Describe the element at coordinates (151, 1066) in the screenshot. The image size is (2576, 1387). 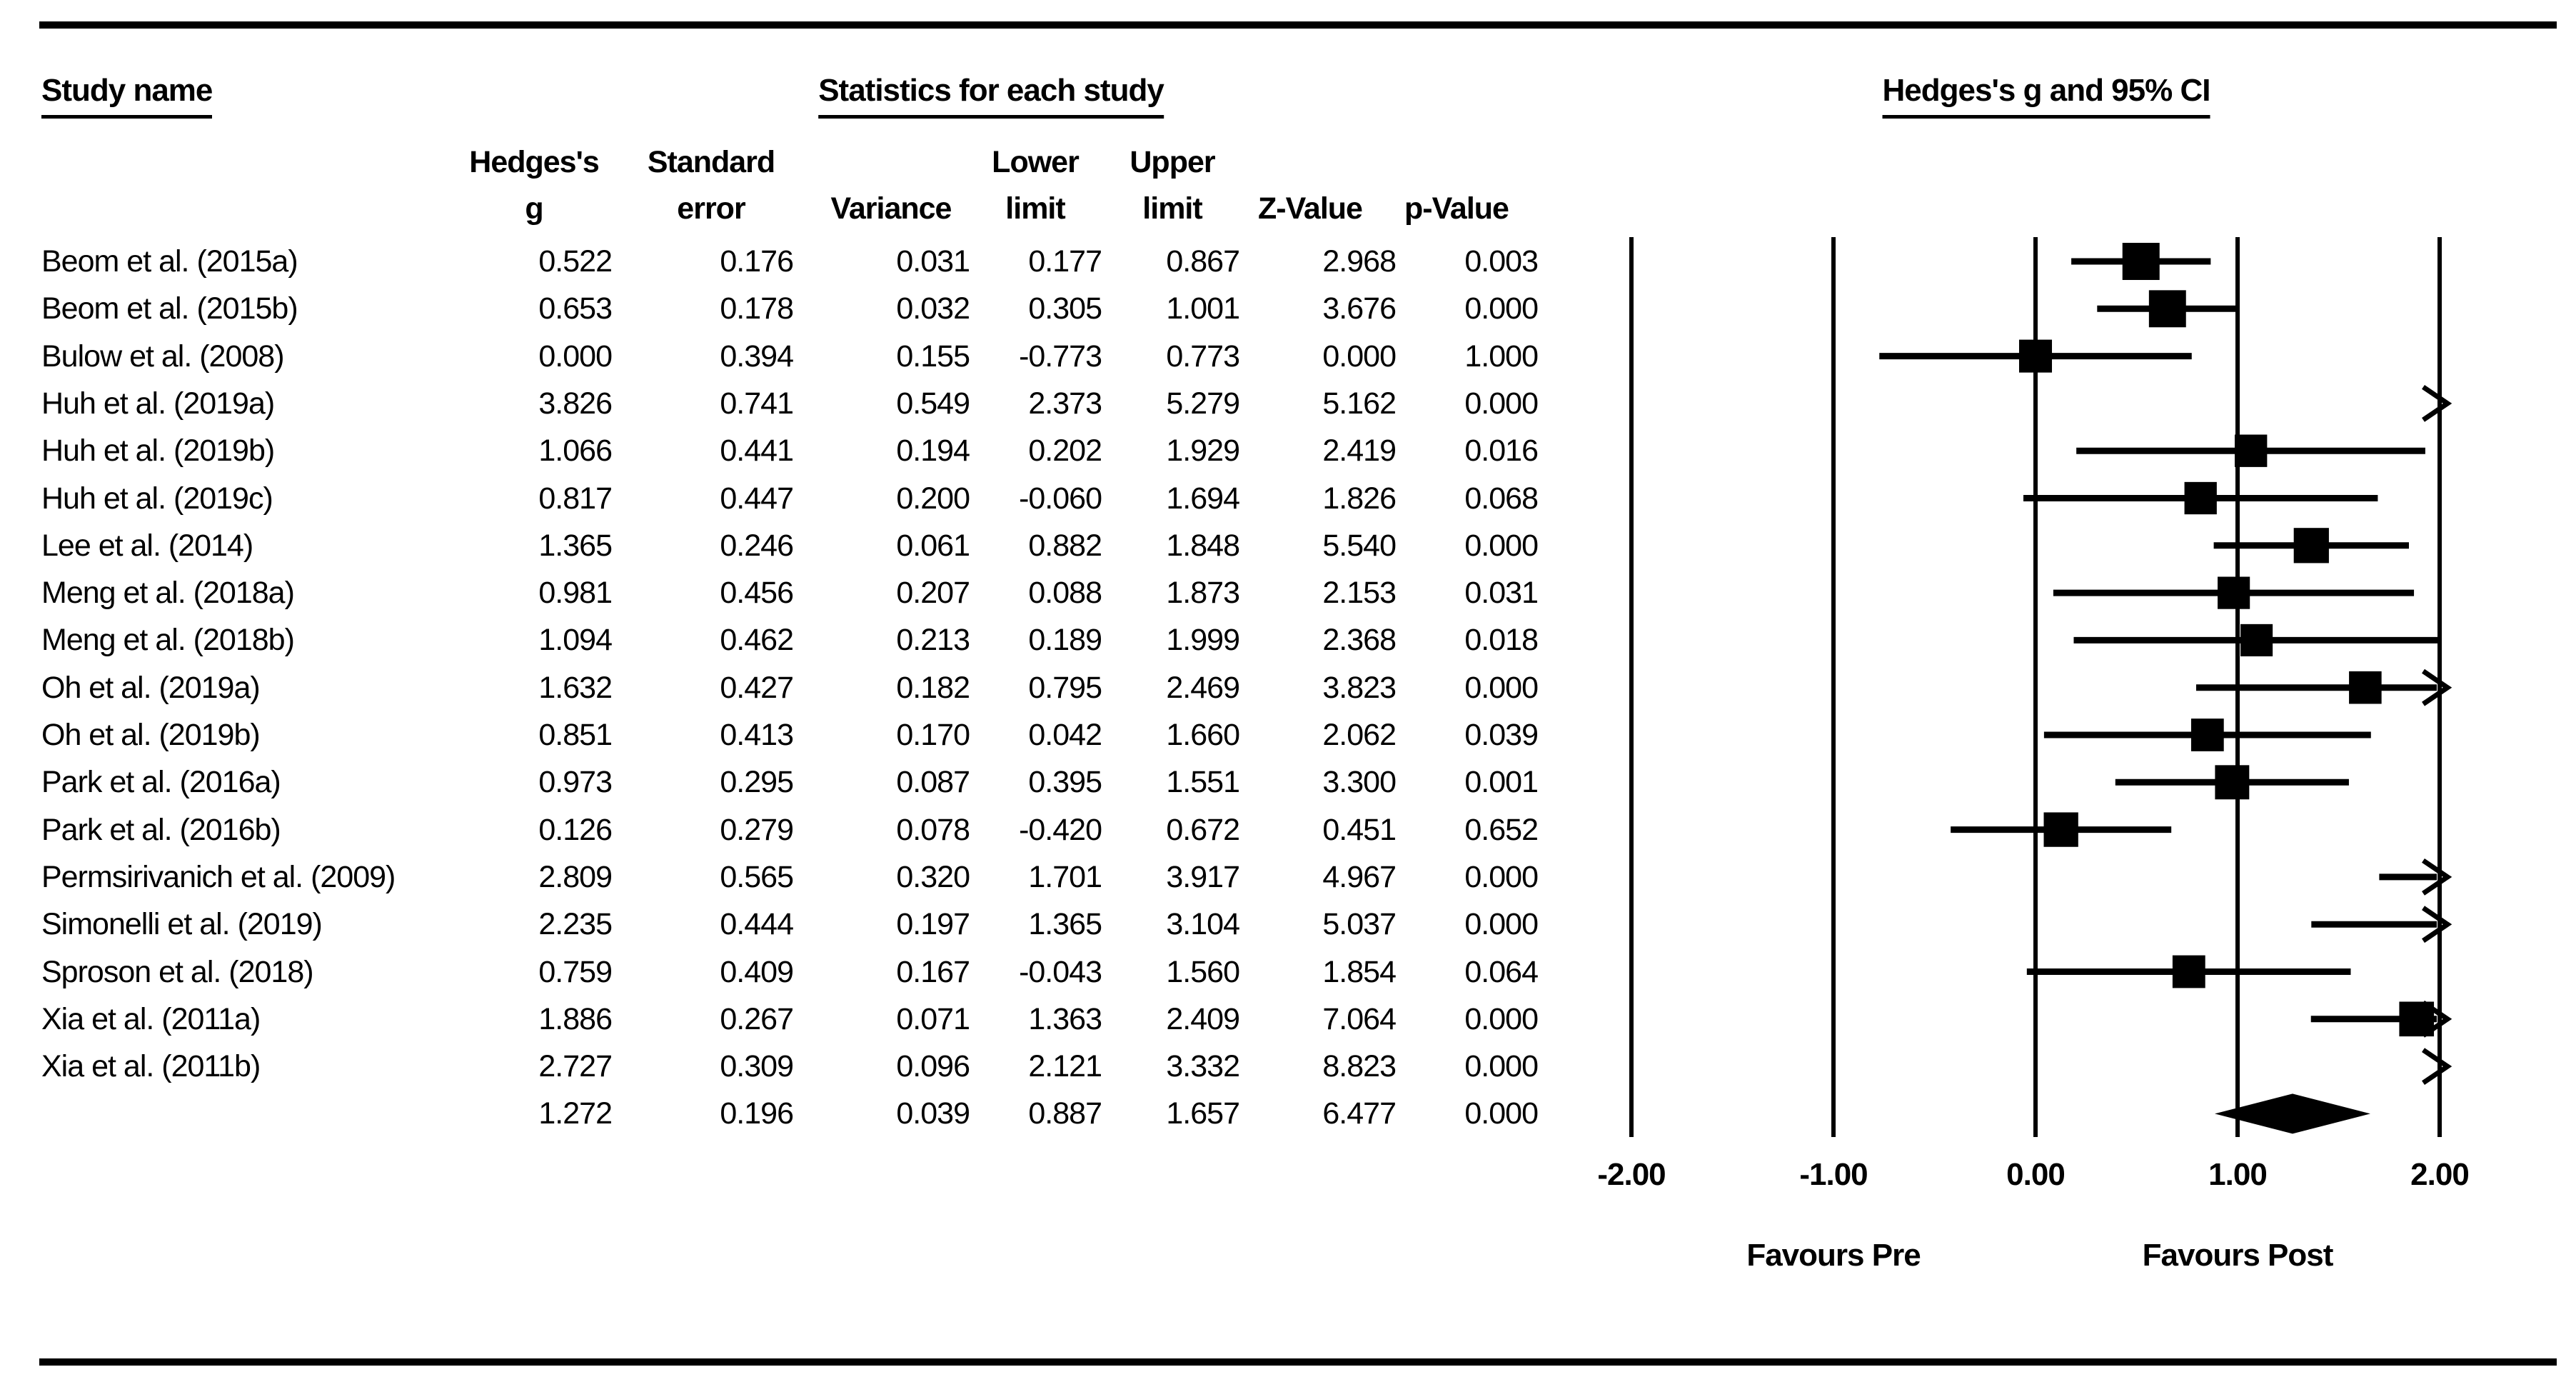
I see `cell-name: Xia et al. (2011b)` at that location.